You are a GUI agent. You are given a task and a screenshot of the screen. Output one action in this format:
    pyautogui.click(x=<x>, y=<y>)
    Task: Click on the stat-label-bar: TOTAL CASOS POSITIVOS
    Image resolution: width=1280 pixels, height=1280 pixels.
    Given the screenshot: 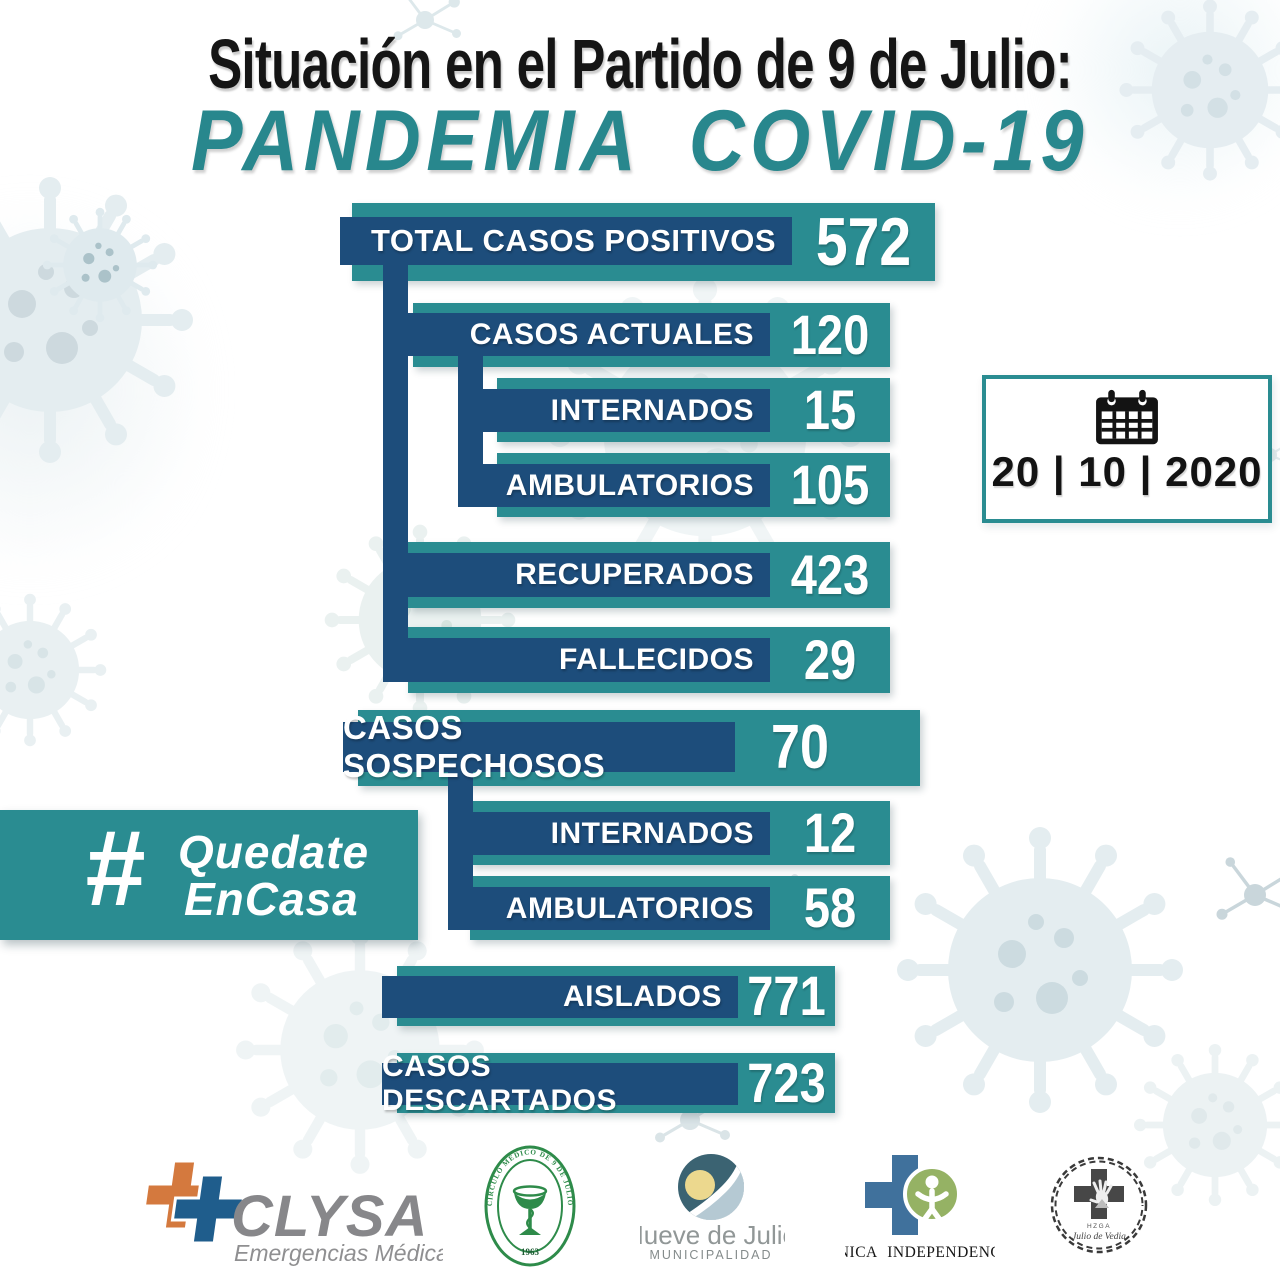 What is the action you would take?
    pyautogui.click(x=566, y=241)
    